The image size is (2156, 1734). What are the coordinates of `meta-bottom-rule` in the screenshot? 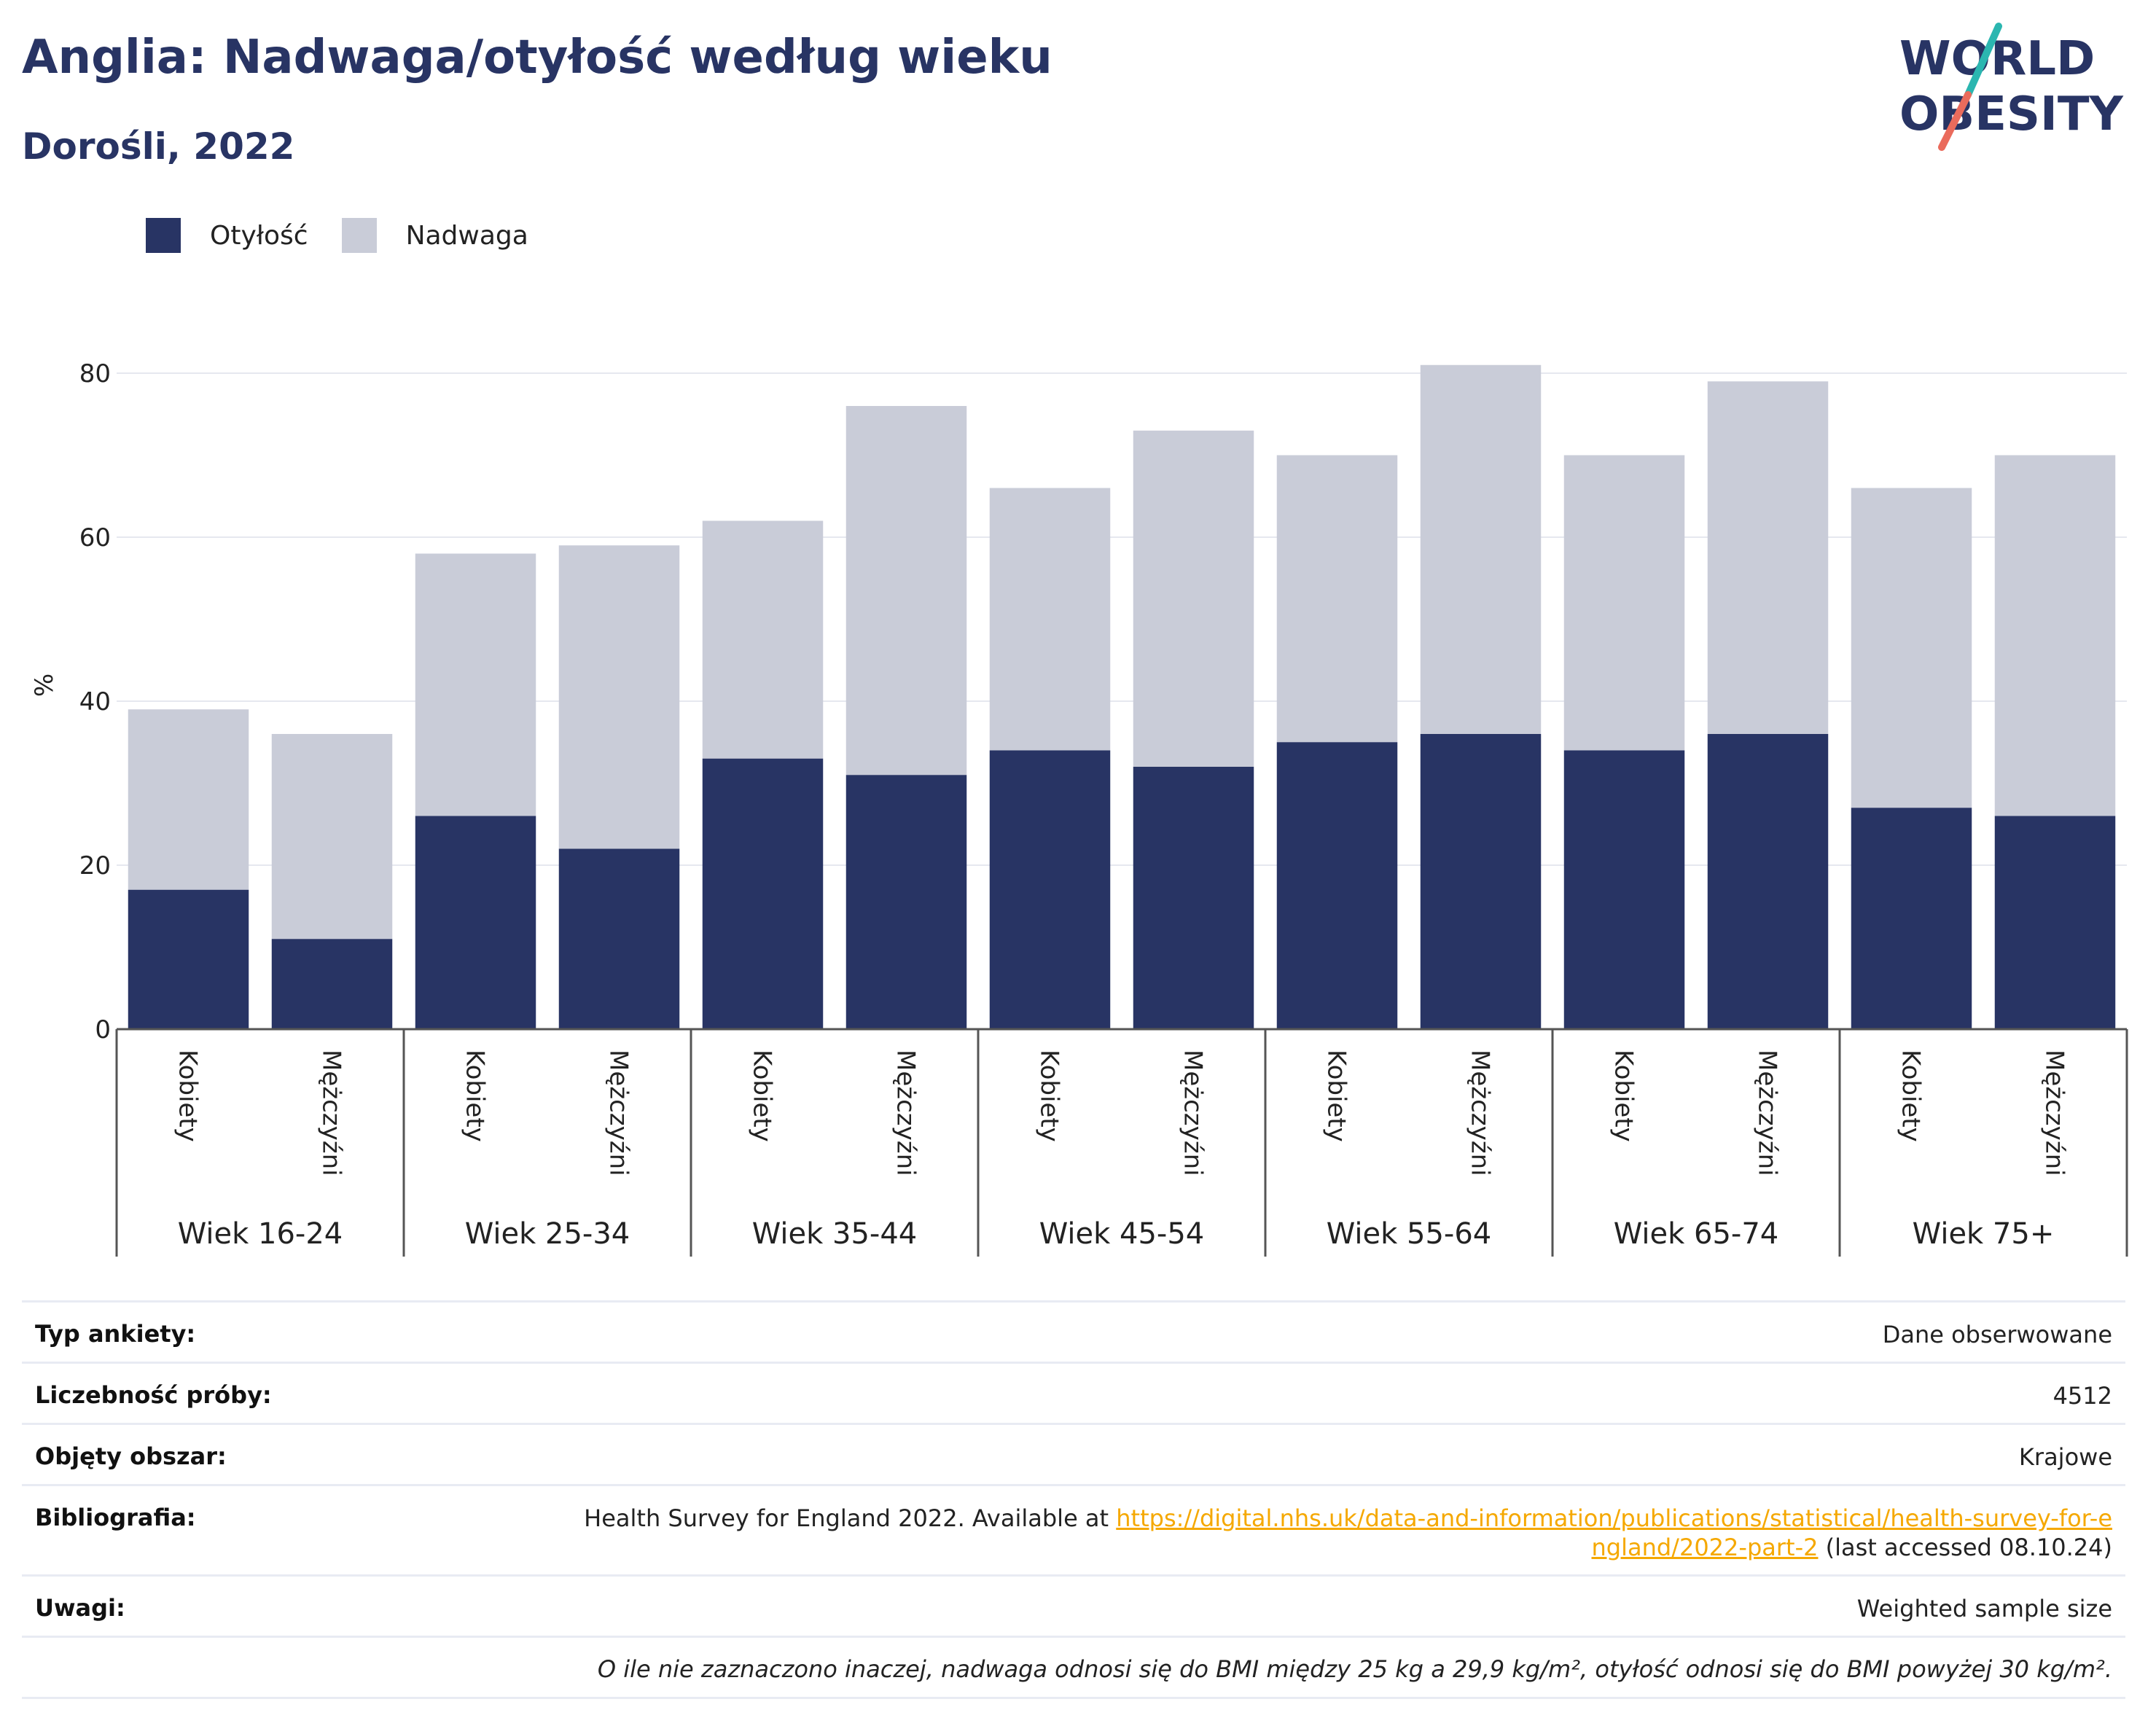 It's located at (1073, 1698).